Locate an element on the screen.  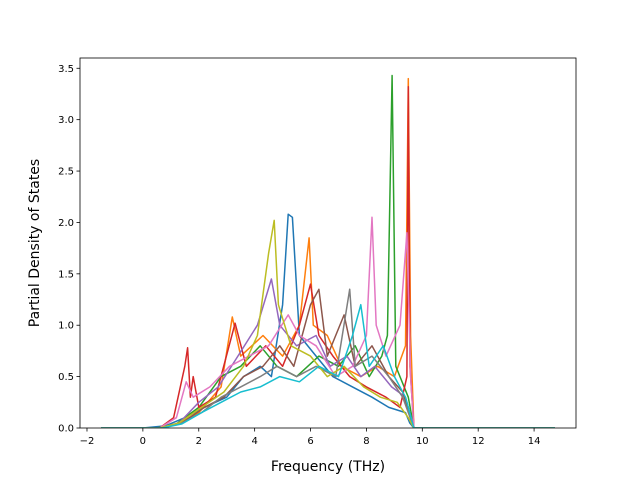
x-axis-ticks: −2 0 2 4 6 8 10 12 14 is located at coordinates (310, 437).